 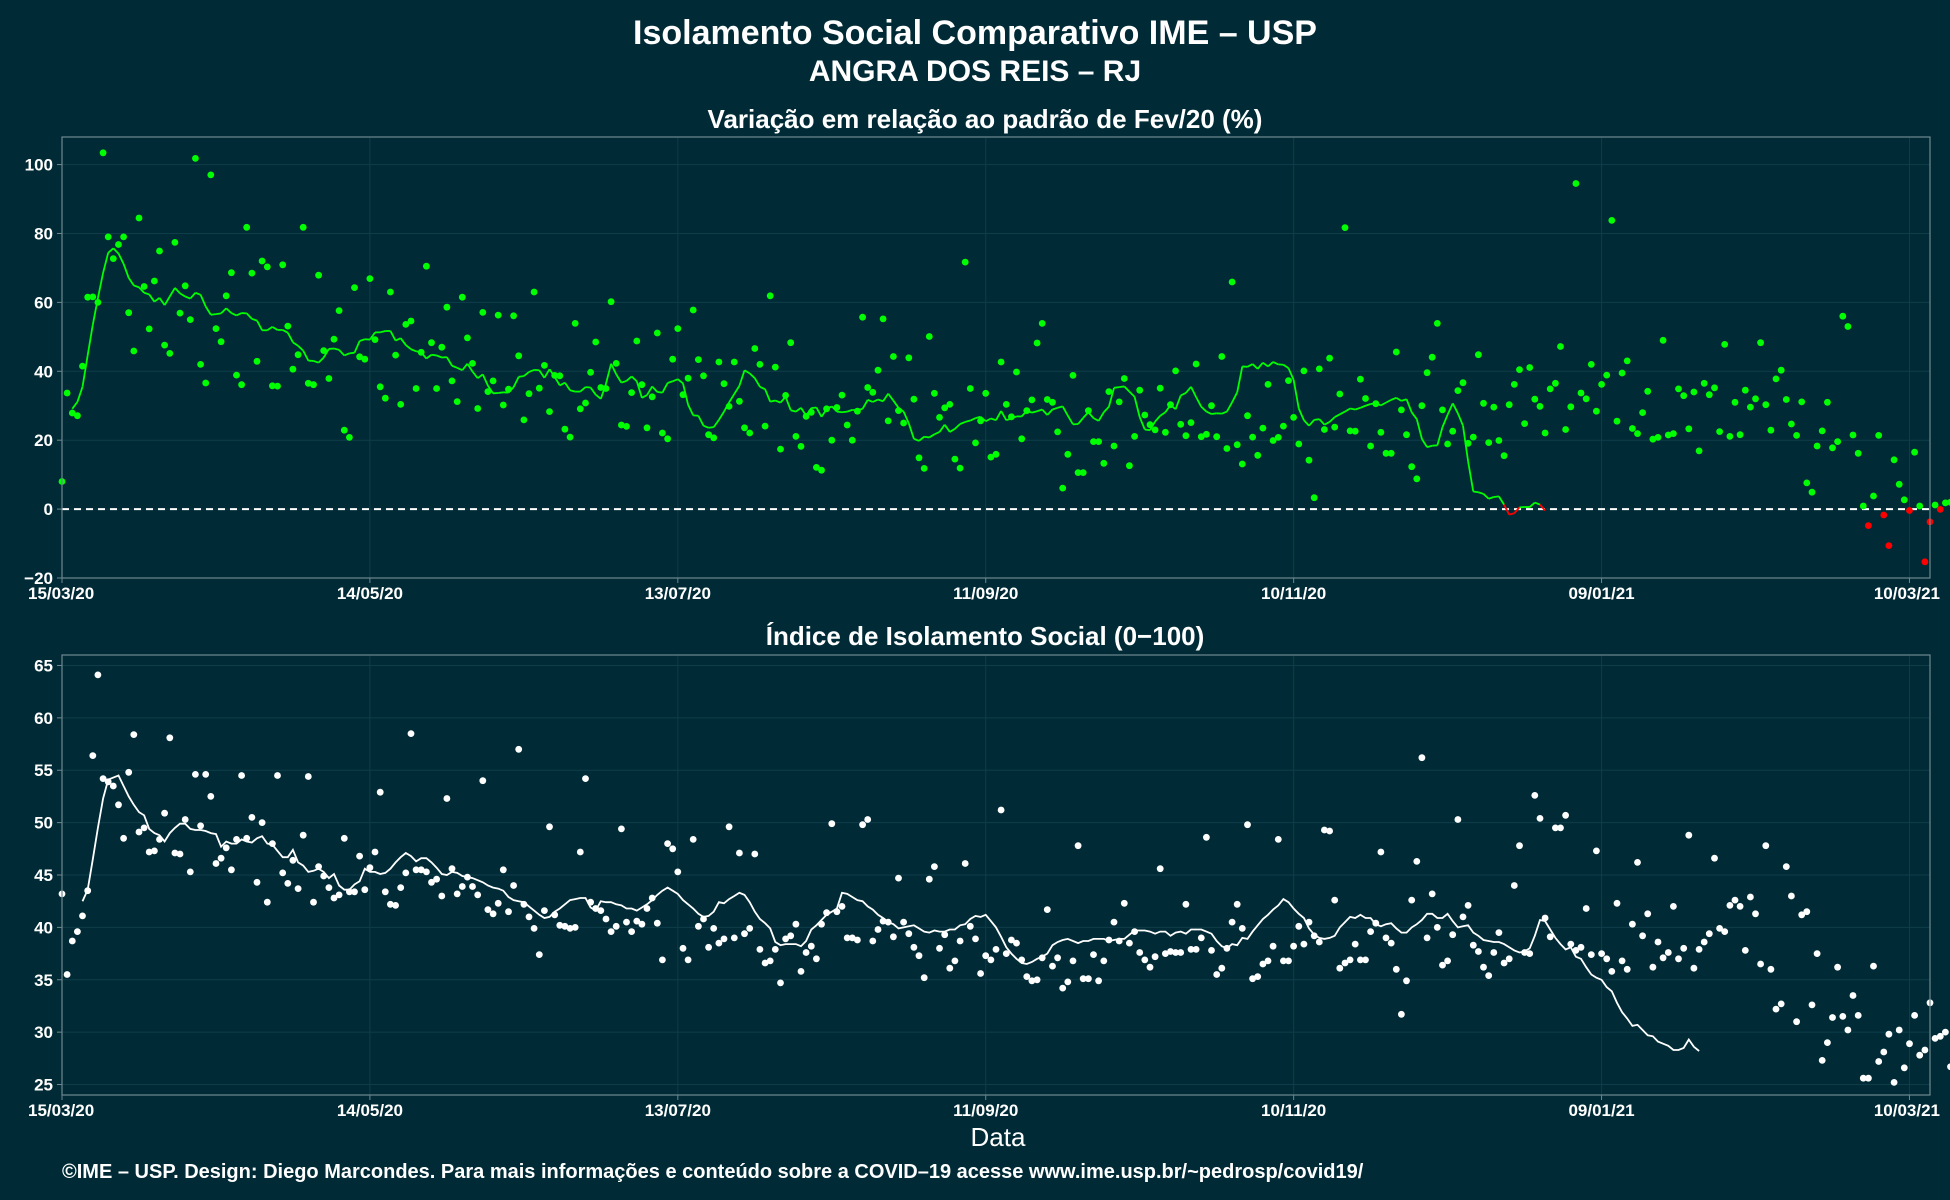 What do you see at coordinates (1601, 593) in the screenshot?
I see `variation-x-tick-label: 09/01/21` at bounding box center [1601, 593].